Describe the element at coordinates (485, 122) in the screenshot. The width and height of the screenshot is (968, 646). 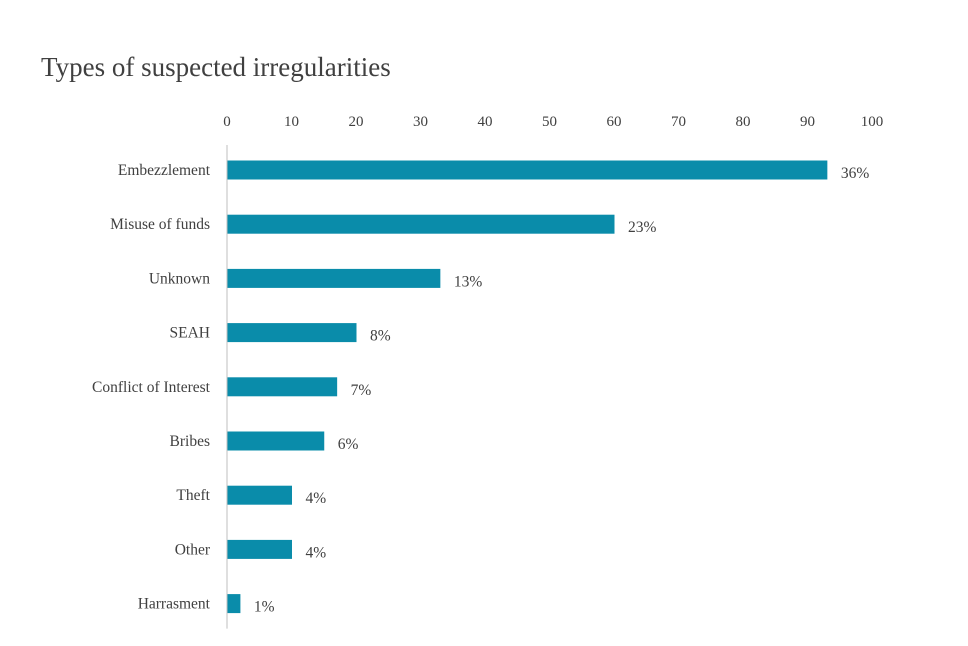
I see `x-tick-label: 40` at that location.